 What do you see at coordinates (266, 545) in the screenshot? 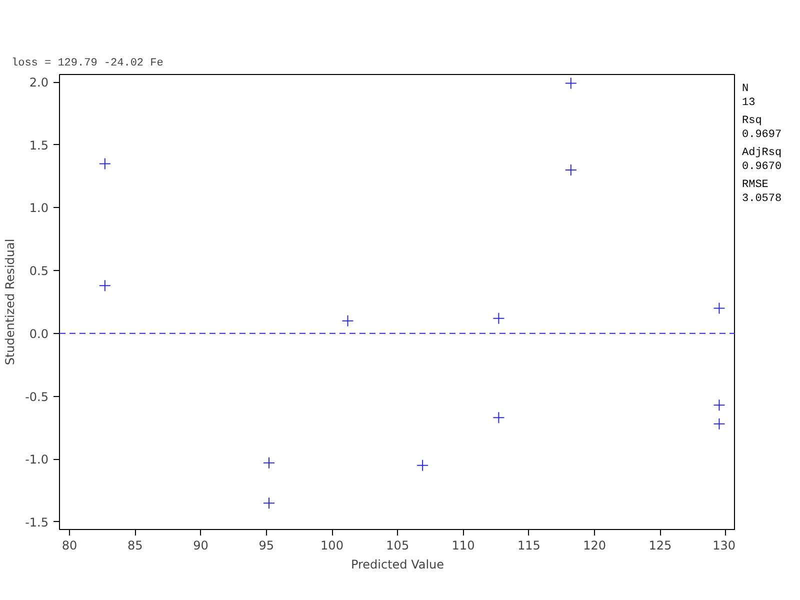
I see `x-tick-label: 95` at bounding box center [266, 545].